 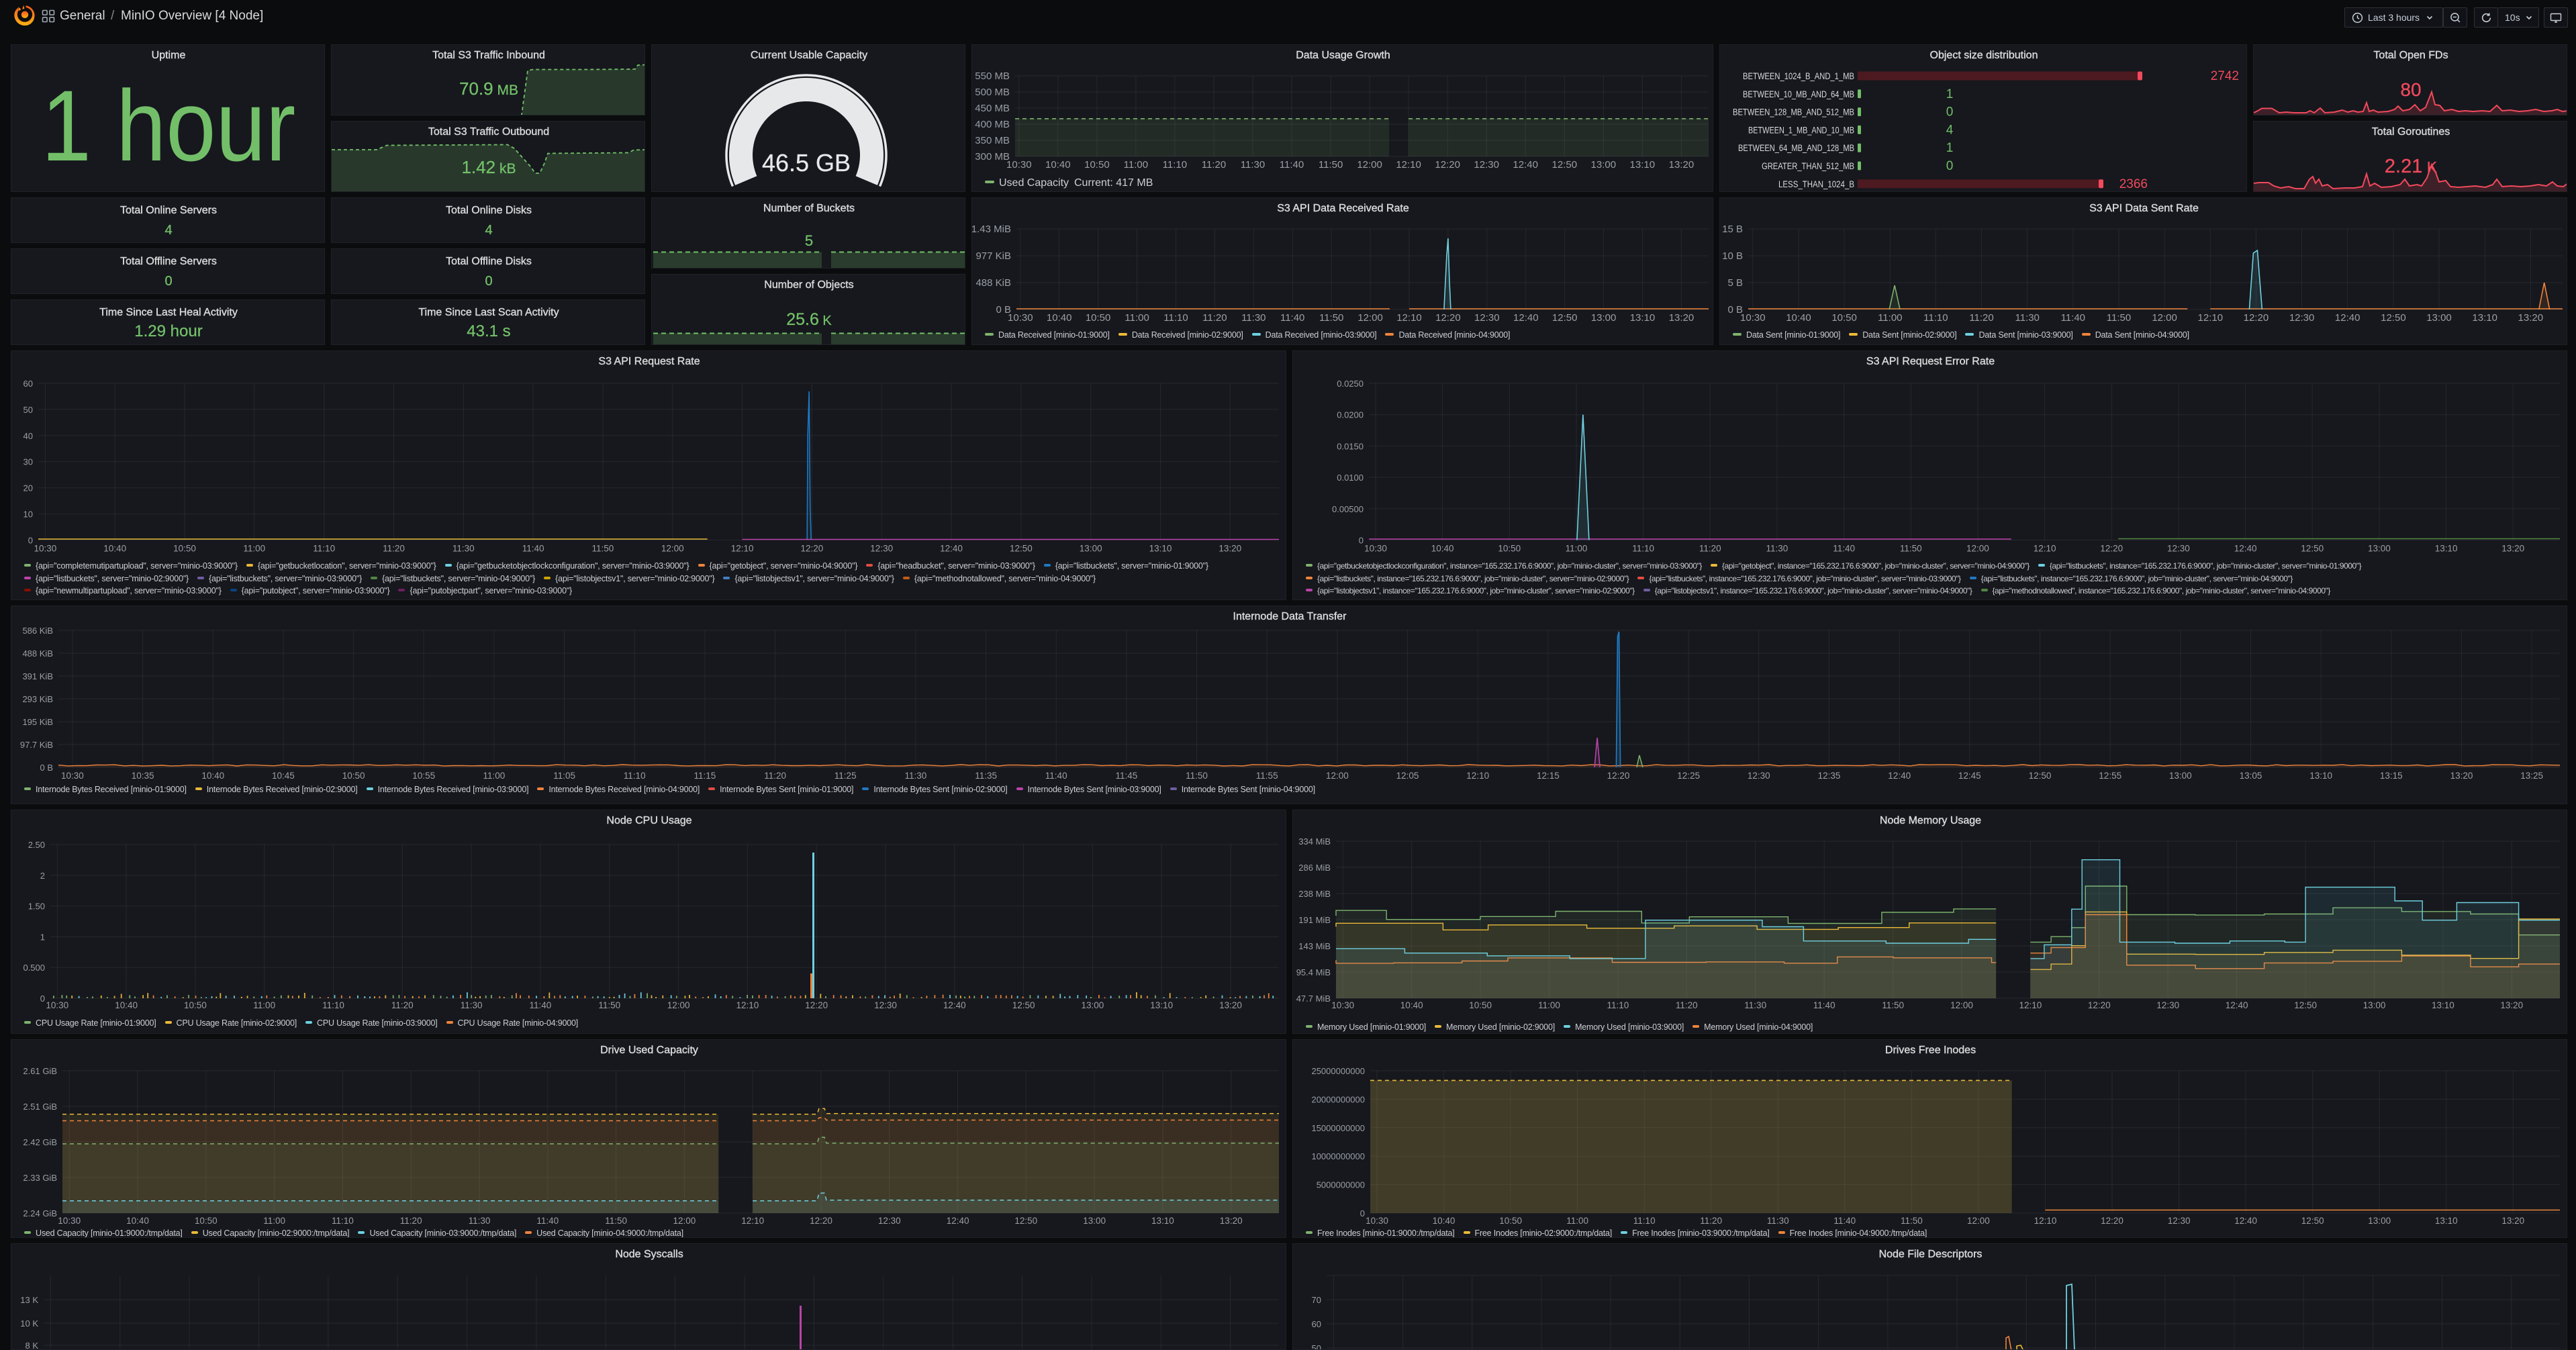 What do you see at coordinates (992, 156) in the screenshot?
I see `svg-text: 300 MB` at bounding box center [992, 156].